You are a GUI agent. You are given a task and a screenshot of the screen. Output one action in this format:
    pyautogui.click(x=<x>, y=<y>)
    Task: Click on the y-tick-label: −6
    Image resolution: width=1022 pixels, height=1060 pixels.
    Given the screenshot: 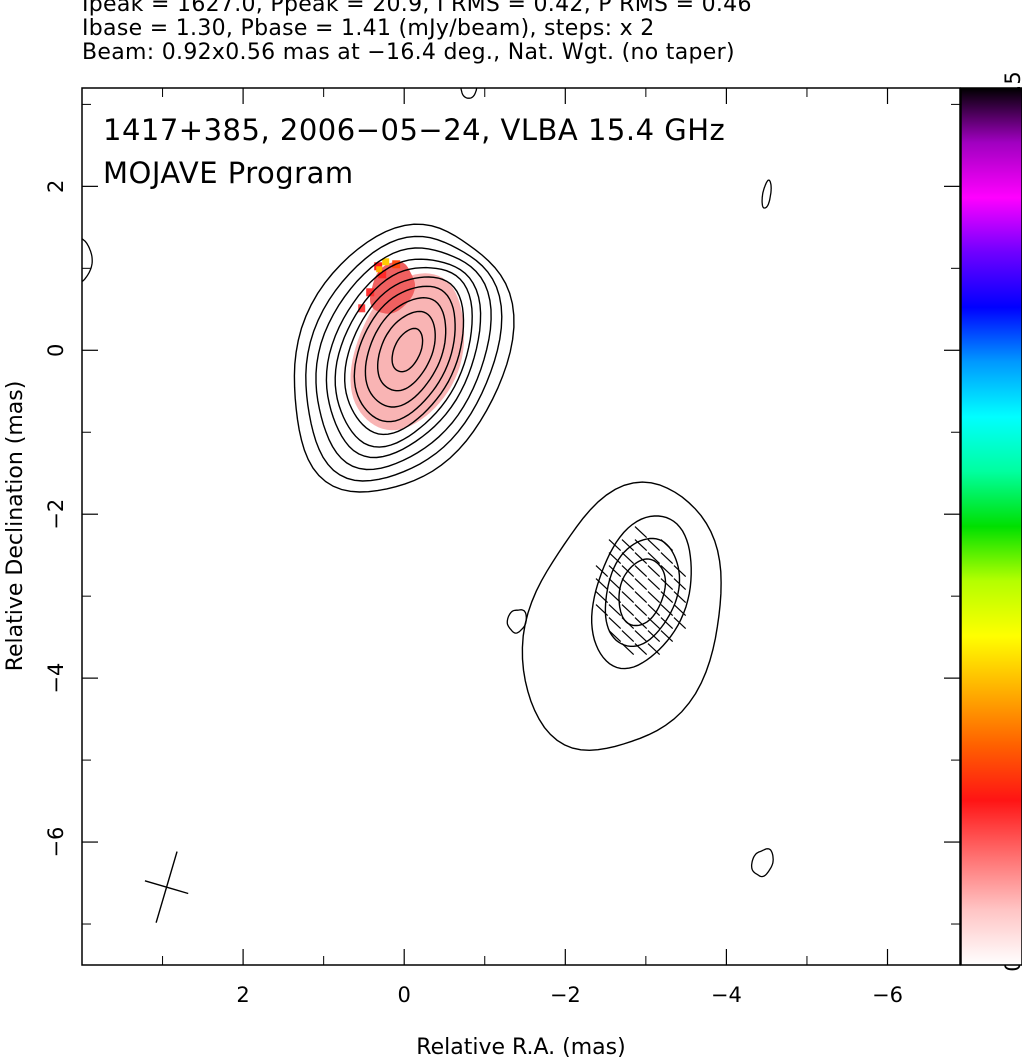 What is the action you would take?
    pyautogui.click(x=56, y=842)
    